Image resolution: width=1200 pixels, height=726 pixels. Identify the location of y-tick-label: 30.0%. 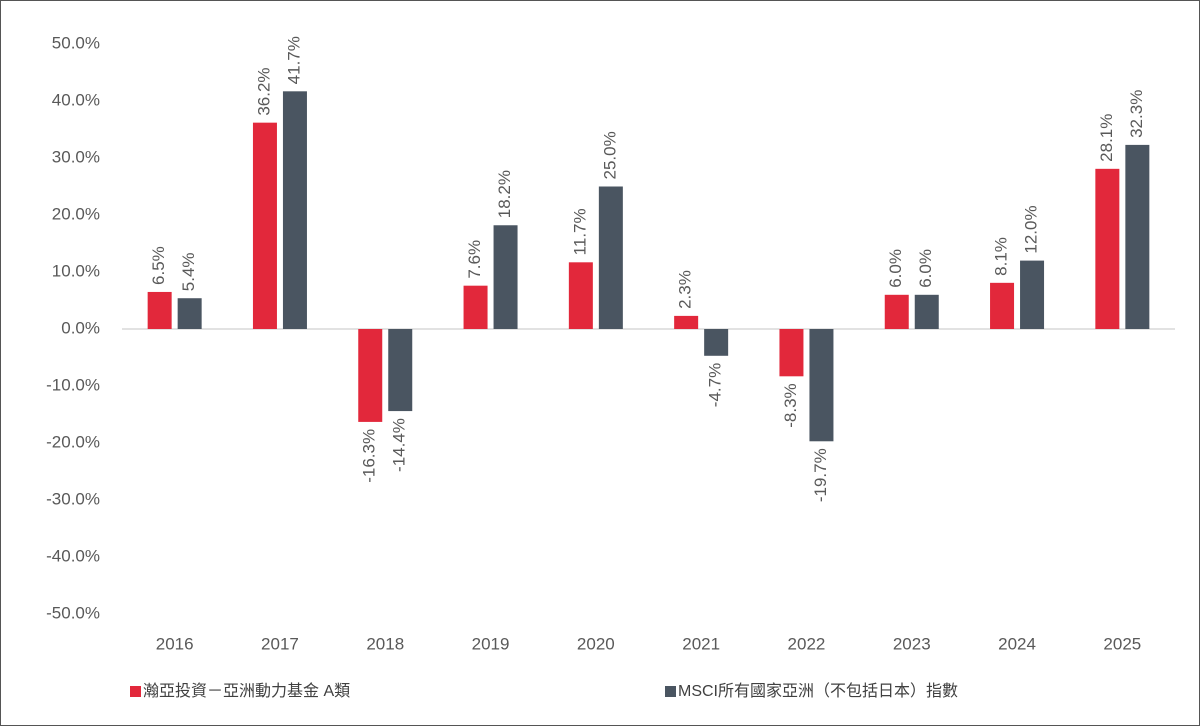
(76, 156).